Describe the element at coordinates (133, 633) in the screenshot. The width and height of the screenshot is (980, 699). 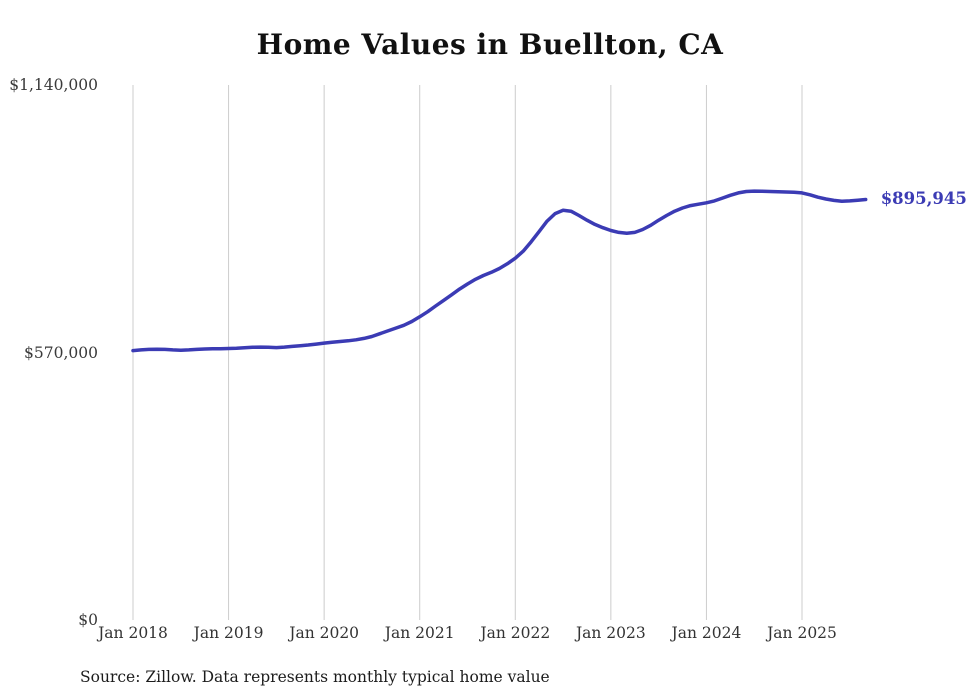
I see `x-axis-tick-label: Jan 2018` at that location.